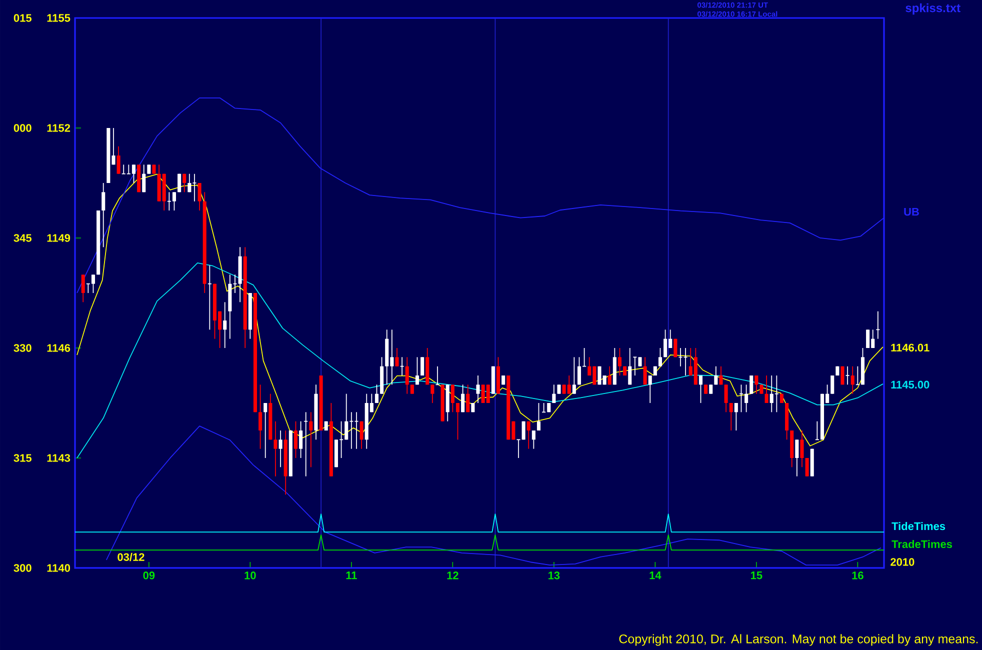 The height and width of the screenshot is (650, 982). What do you see at coordinates (858, 576) in the screenshot?
I see `x-tick-label: 16` at bounding box center [858, 576].